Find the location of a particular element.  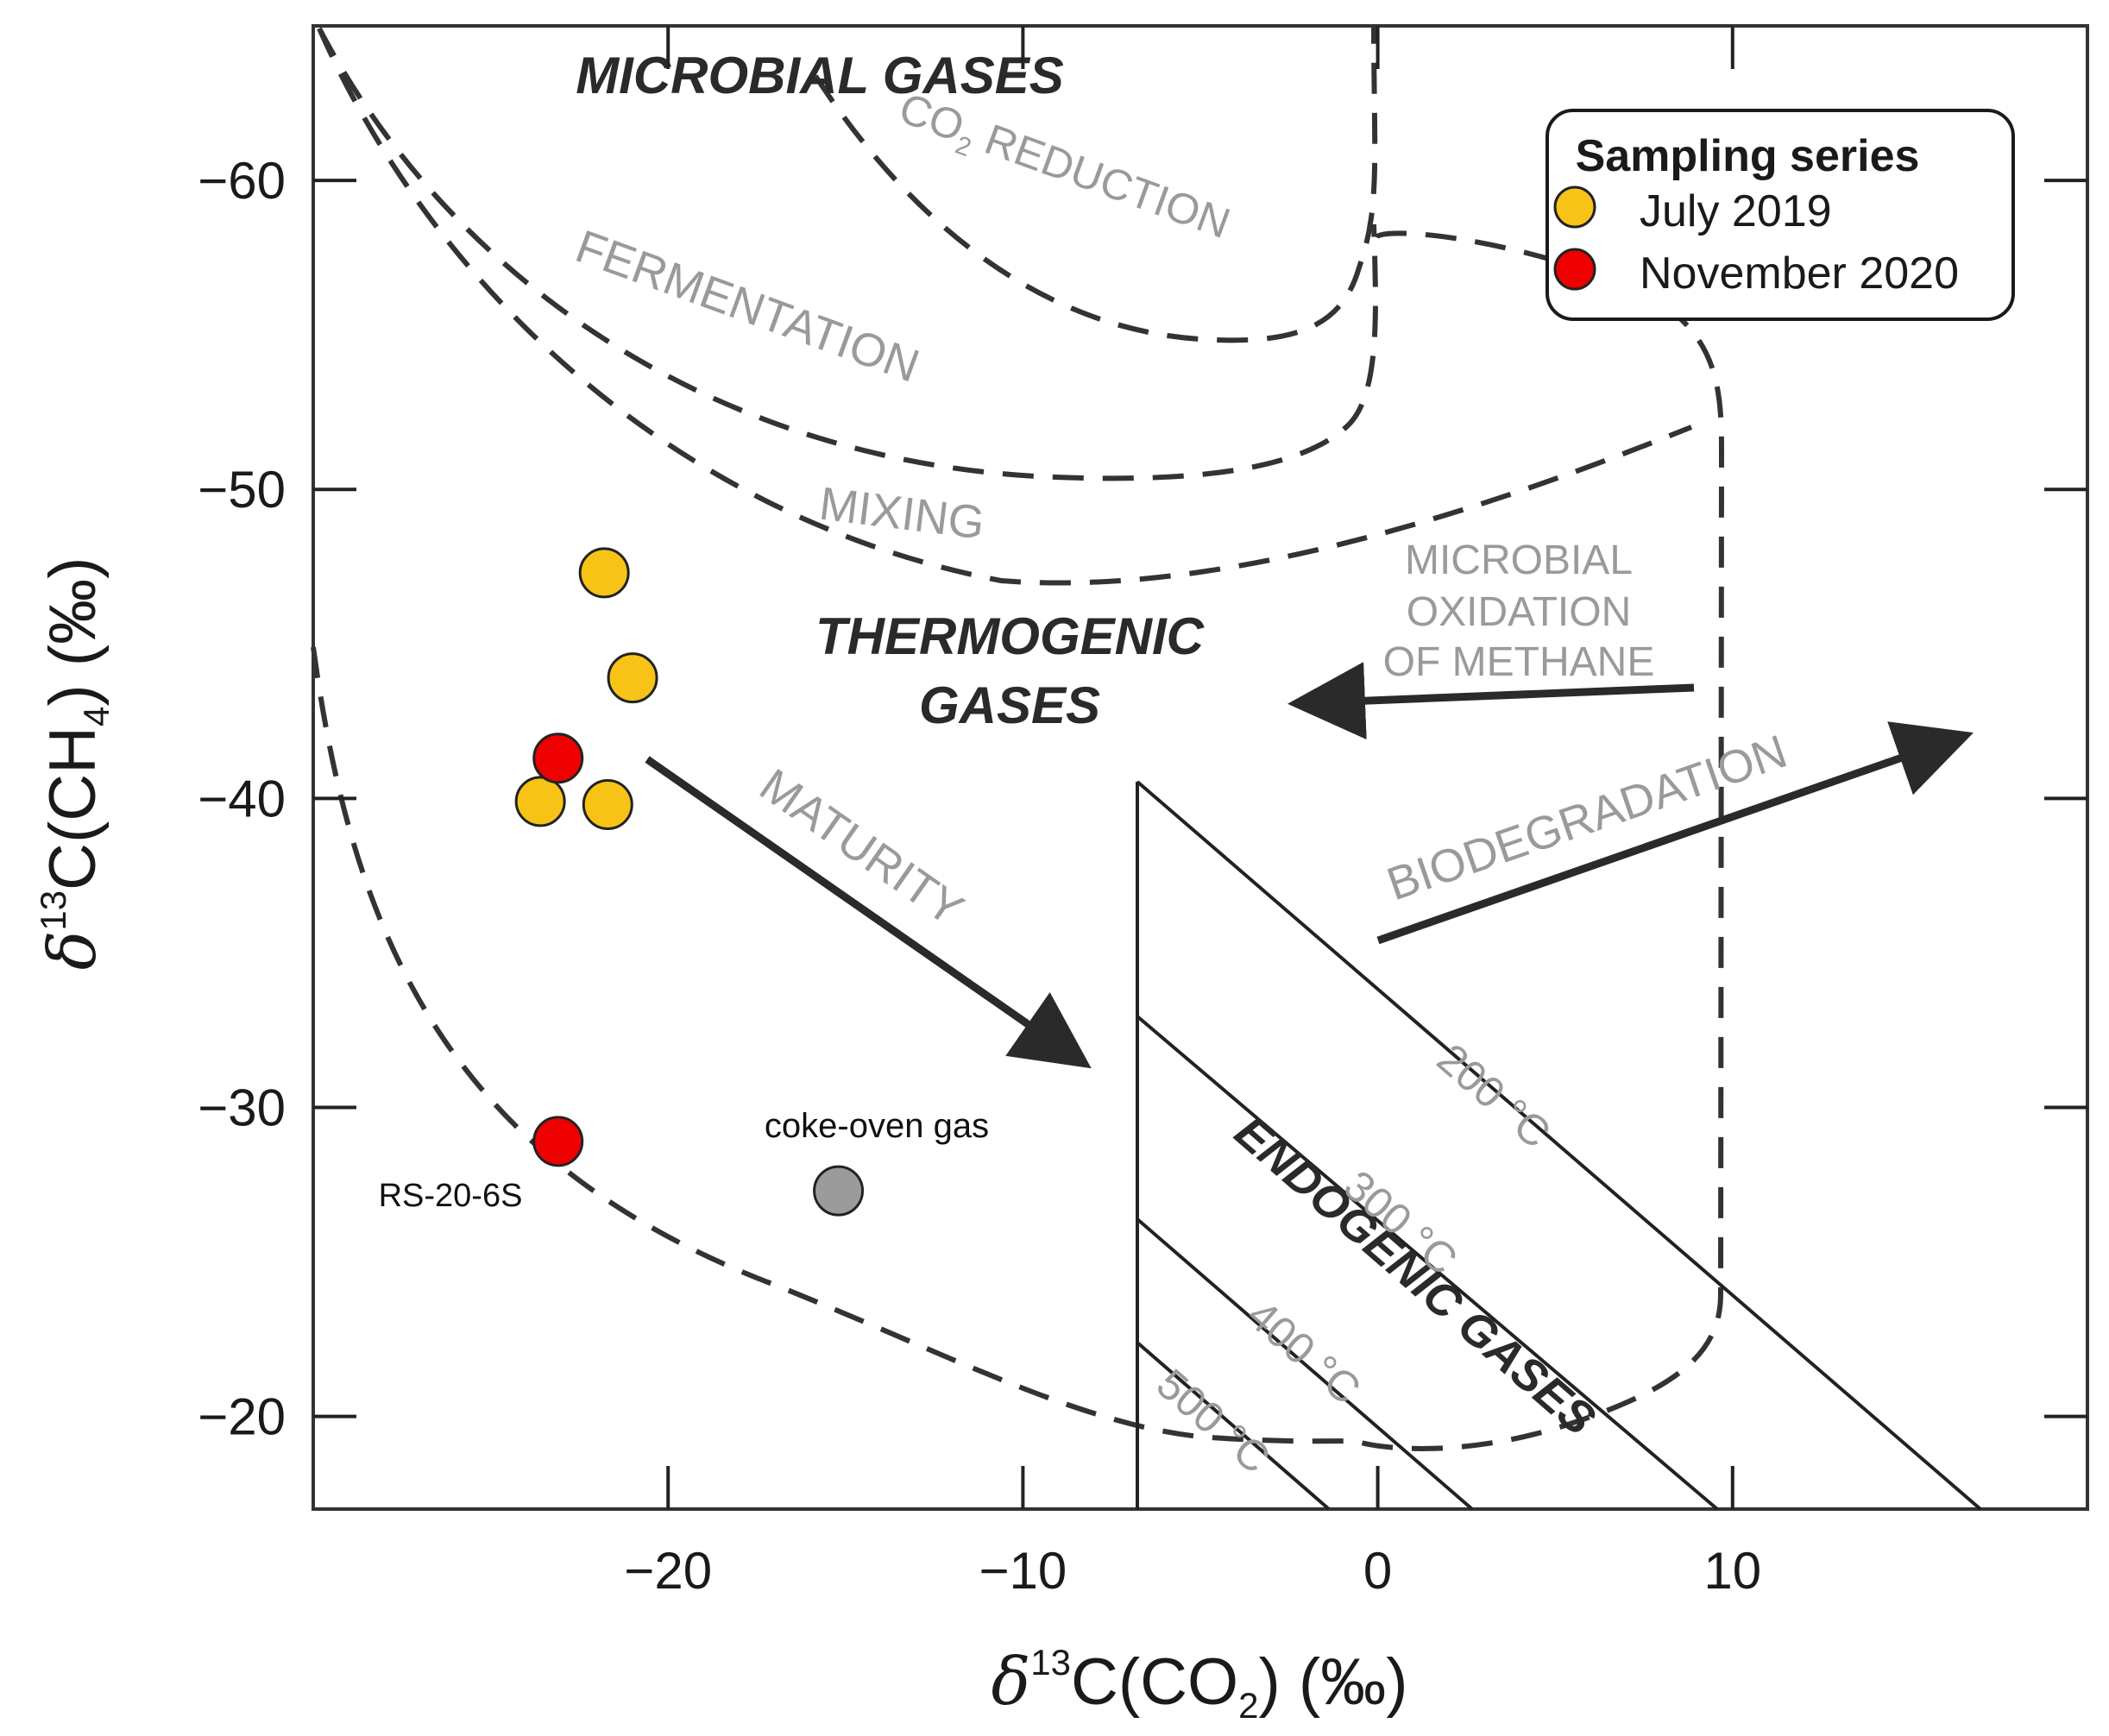

y-axis-title: δ13C(CH4) (‰) is located at coordinates (74, 764).